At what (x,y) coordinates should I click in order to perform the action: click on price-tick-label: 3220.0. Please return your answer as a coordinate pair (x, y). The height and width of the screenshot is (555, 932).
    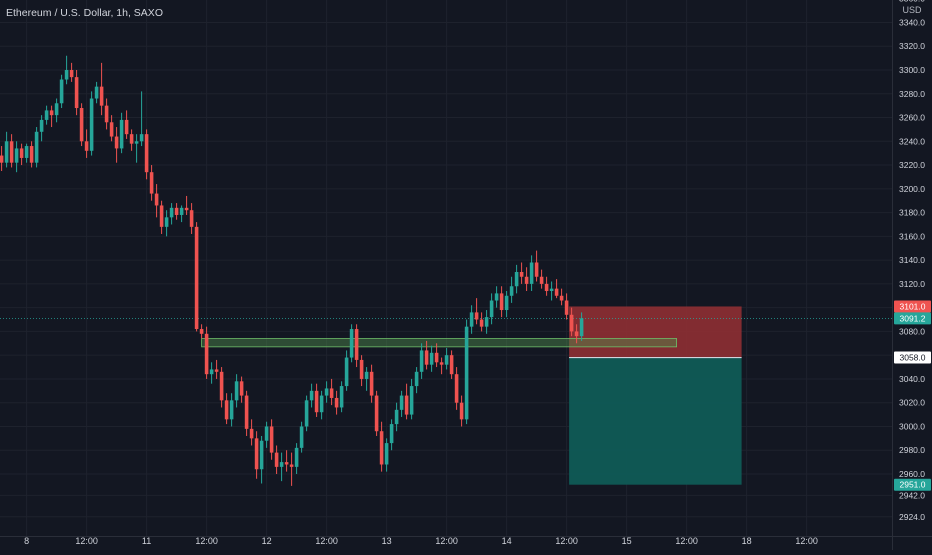
    Looking at the image, I should click on (912, 165).